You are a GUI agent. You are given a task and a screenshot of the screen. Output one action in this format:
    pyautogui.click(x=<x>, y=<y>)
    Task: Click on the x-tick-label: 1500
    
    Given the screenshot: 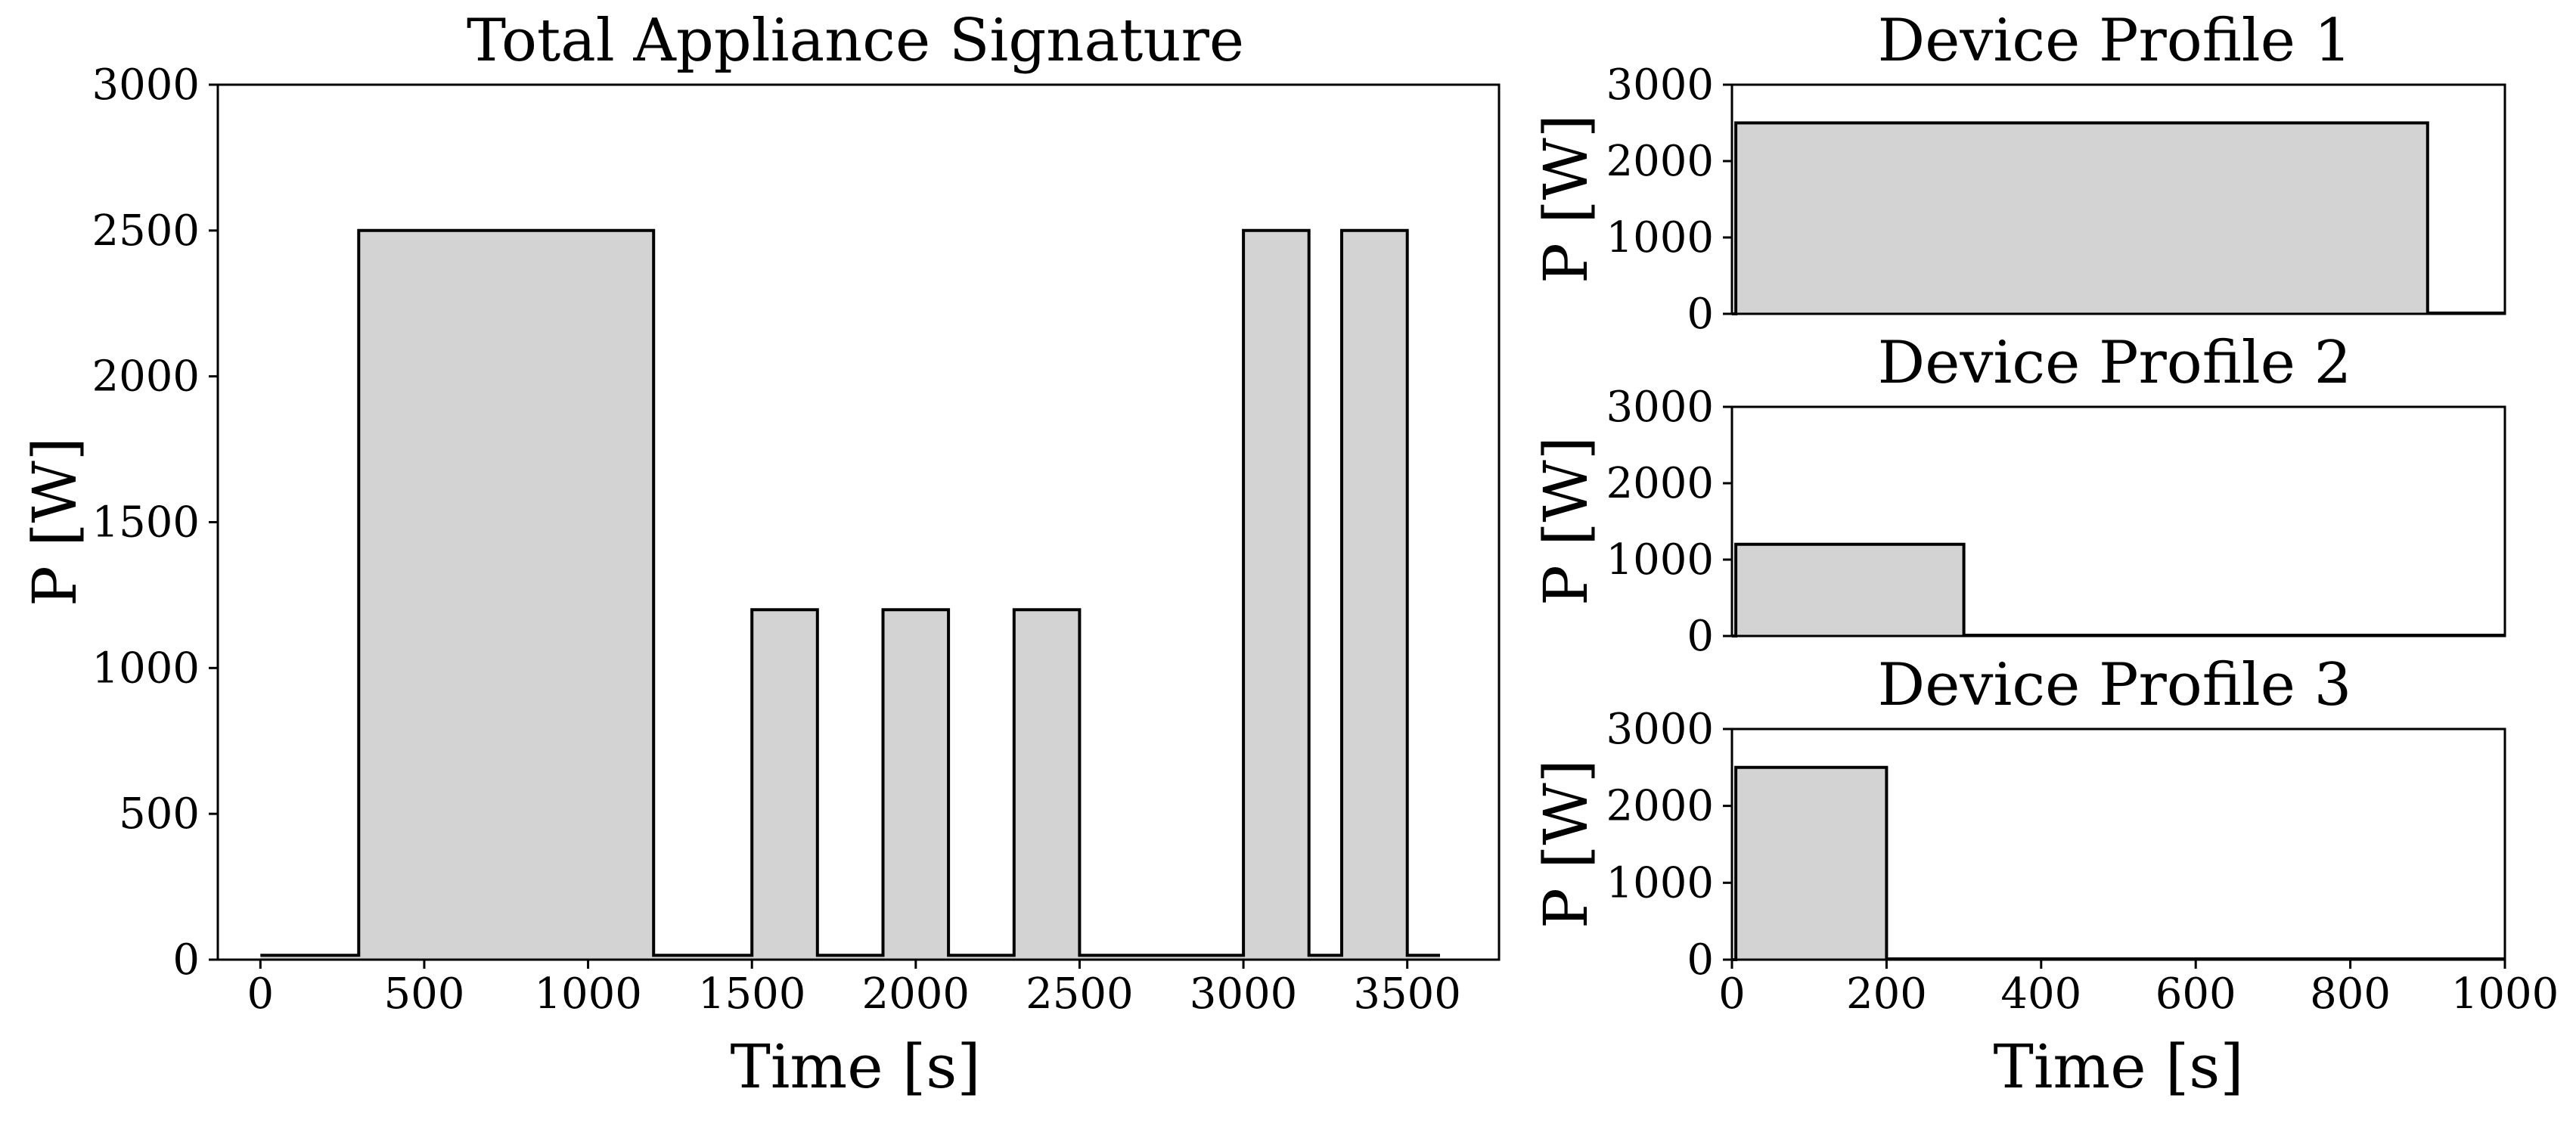 What is the action you would take?
    pyautogui.click(x=752, y=994)
    